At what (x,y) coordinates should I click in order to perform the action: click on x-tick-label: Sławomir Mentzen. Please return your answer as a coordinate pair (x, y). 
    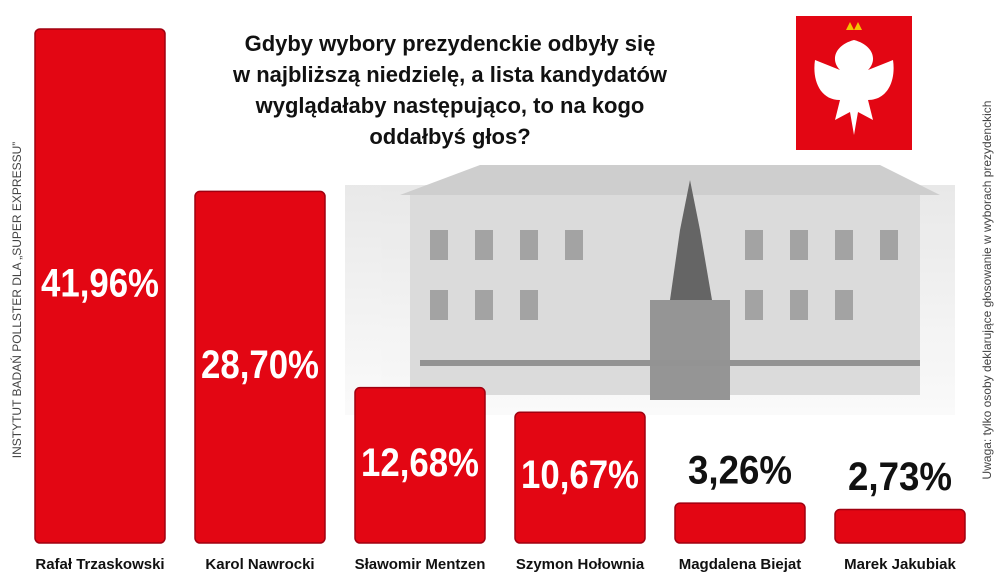
    Looking at the image, I should click on (420, 564).